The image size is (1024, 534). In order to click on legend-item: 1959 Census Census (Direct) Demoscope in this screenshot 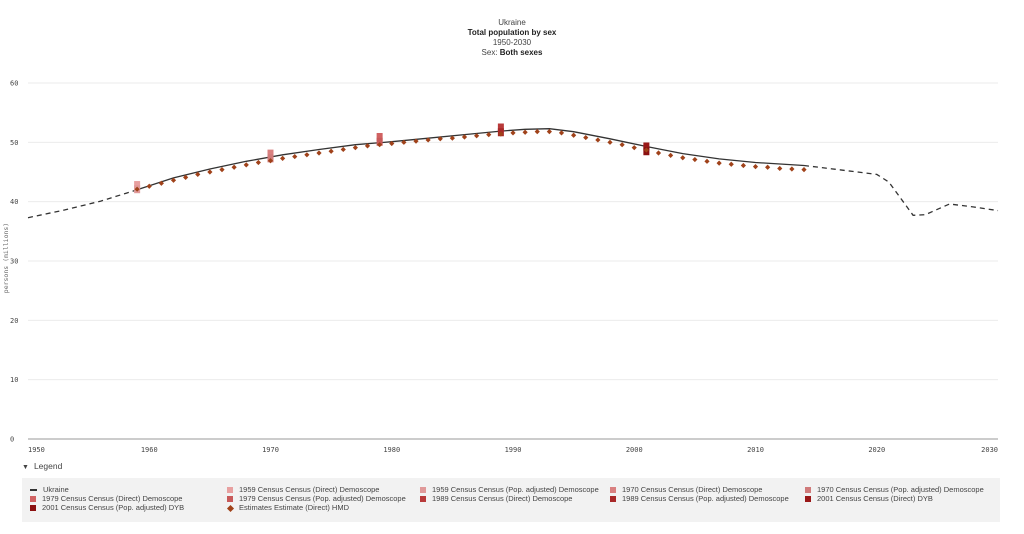, I will do `click(303, 489)`.